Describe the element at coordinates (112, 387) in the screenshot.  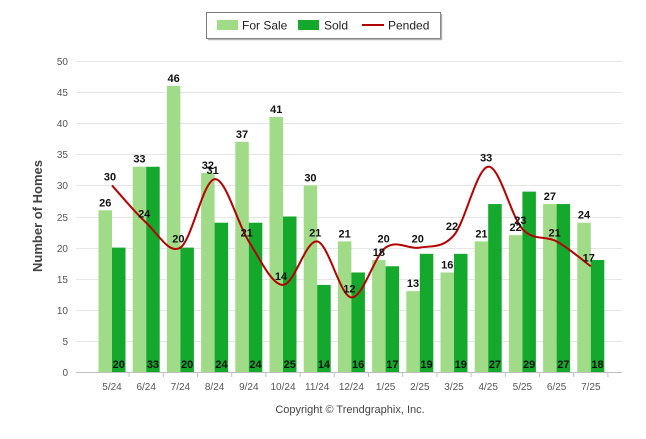
I see `x-tick-label: 5/24` at that location.